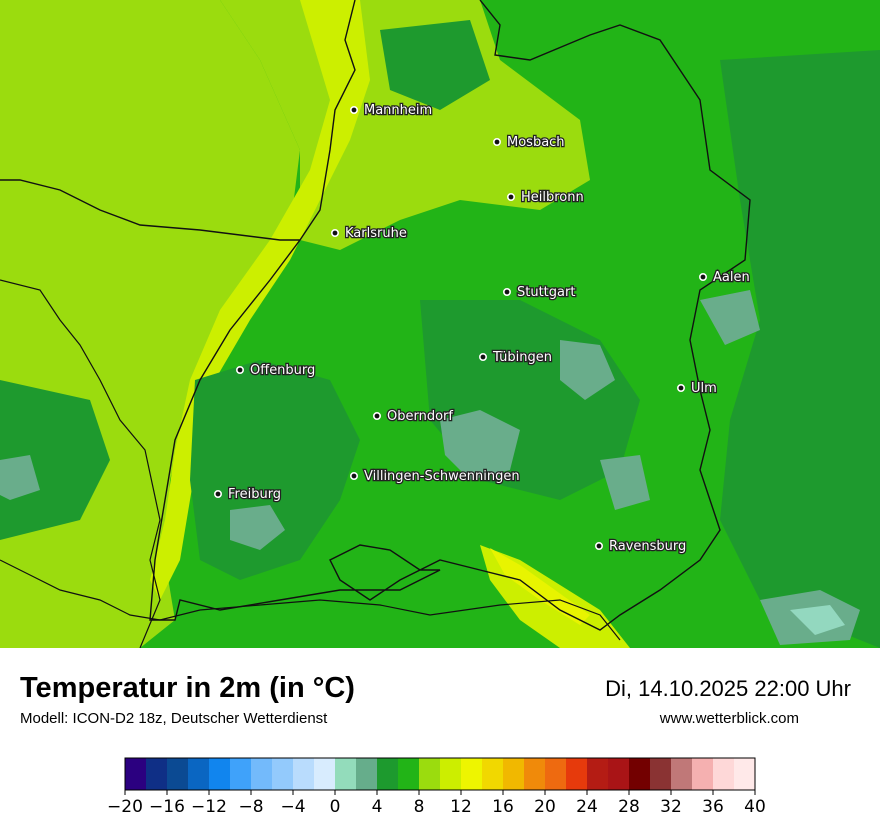  Describe the element at coordinates (552, 197) in the screenshot. I see `city-label-heilbronn: Heilbronn` at that location.